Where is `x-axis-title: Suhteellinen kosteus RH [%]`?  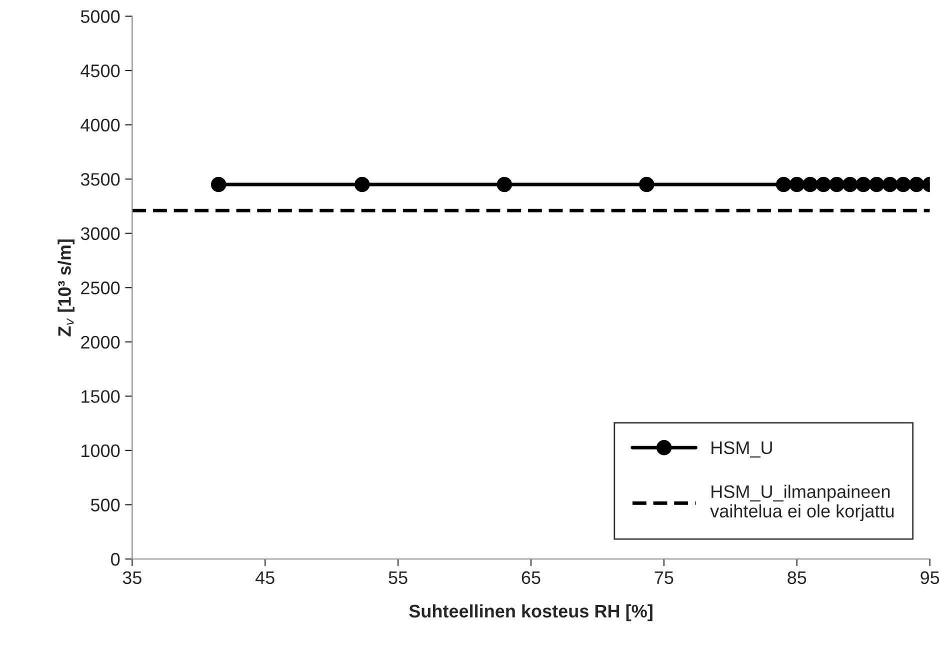
x-axis-title: Suhteellinen kosteus RH [%] is located at coordinates (530, 613).